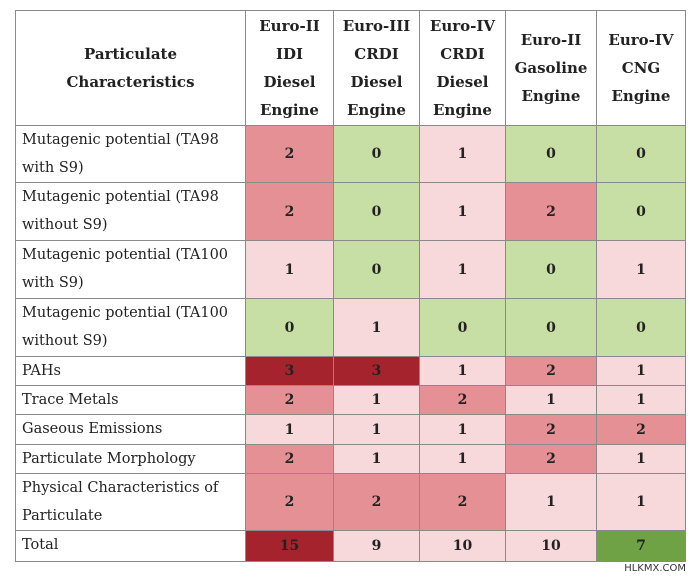 The image size is (700, 577). What do you see at coordinates (130, 371) in the screenshot?
I see `row-label: PAHs` at bounding box center [130, 371].